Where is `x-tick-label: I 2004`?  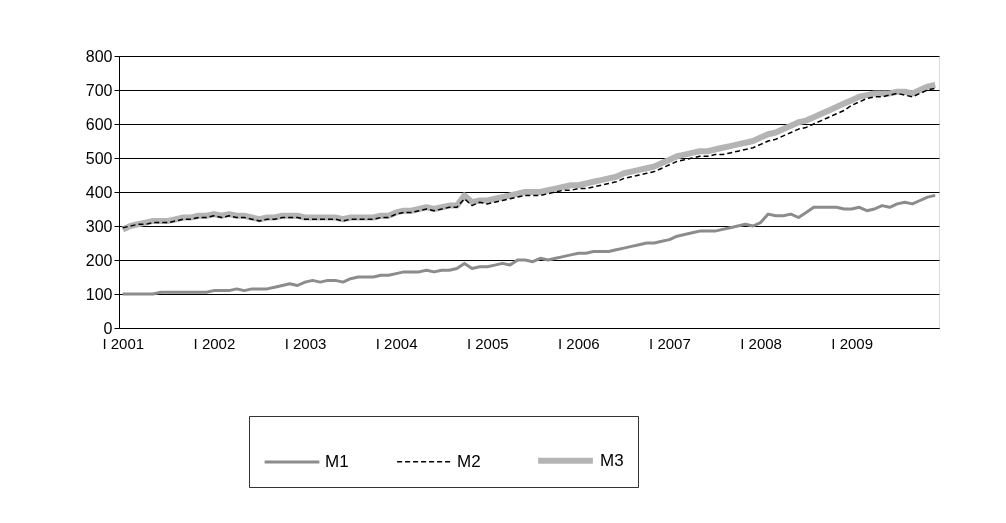
x-tick-label: I 2004 is located at coordinates (396, 343).